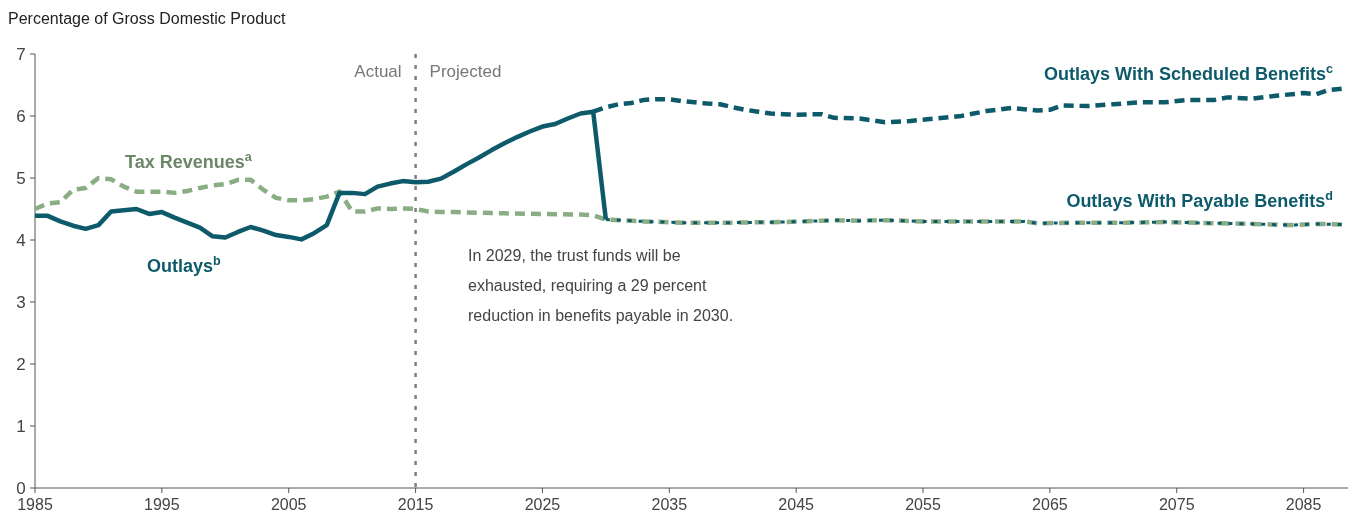 This screenshot has width=1353, height=527. What do you see at coordinates (796, 504) in the screenshot?
I see `x-tick-label: 2045` at bounding box center [796, 504].